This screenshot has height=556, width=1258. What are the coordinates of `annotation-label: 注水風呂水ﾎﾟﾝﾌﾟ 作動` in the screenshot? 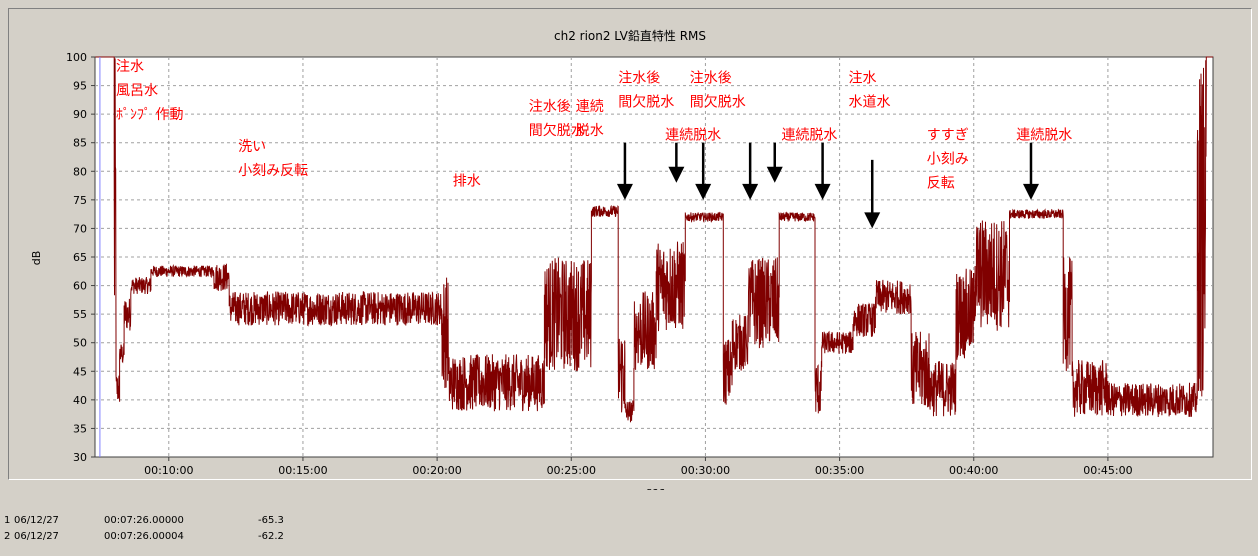 It's located at (149, 91).